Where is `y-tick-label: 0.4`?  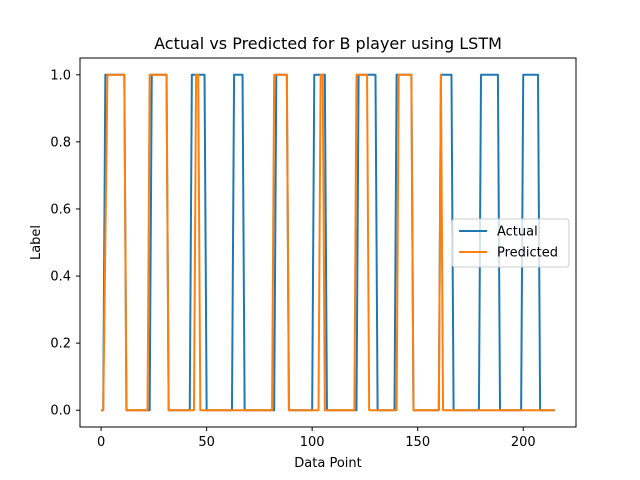
y-tick-label: 0.4 is located at coordinates (60, 277).